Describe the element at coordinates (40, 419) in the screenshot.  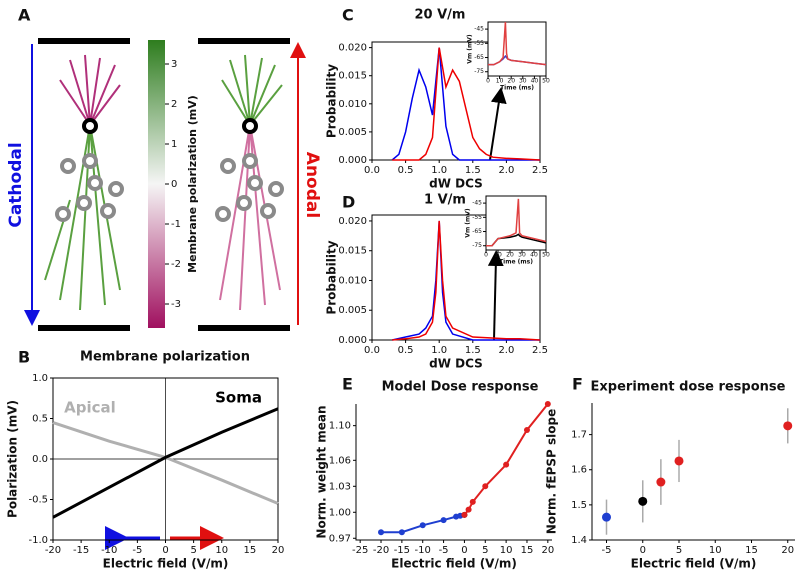
I see `y-tick-label: 0.5` at that location.